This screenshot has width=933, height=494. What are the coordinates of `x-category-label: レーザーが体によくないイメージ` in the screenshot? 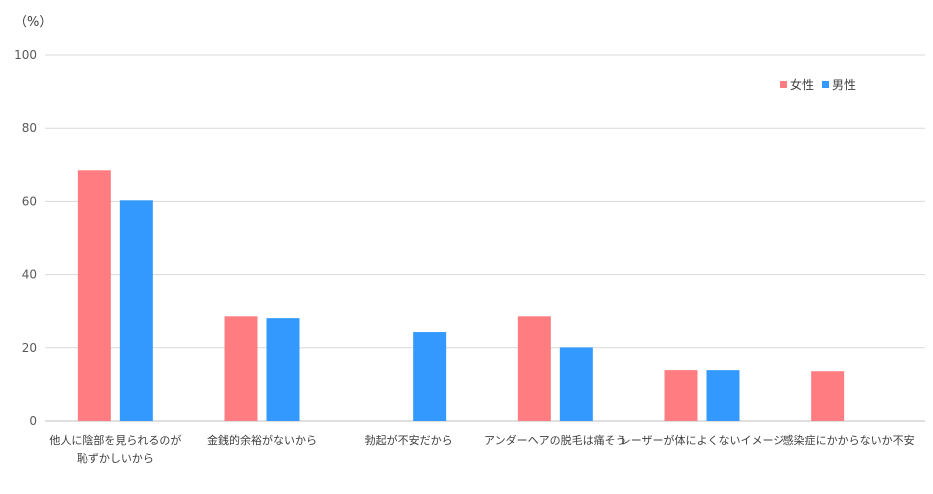 It's located at (702, 440).